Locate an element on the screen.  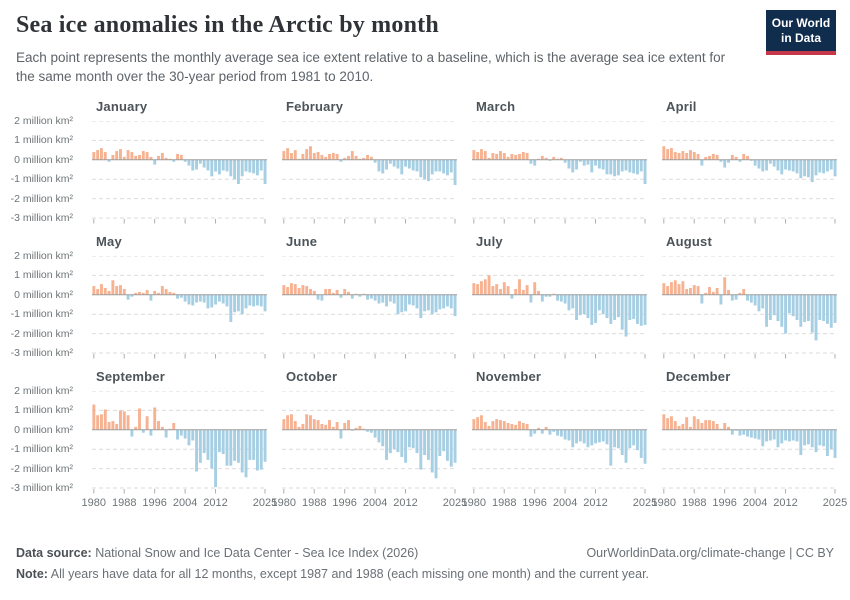
bar-plot-october is located at coordinates (369, 442).